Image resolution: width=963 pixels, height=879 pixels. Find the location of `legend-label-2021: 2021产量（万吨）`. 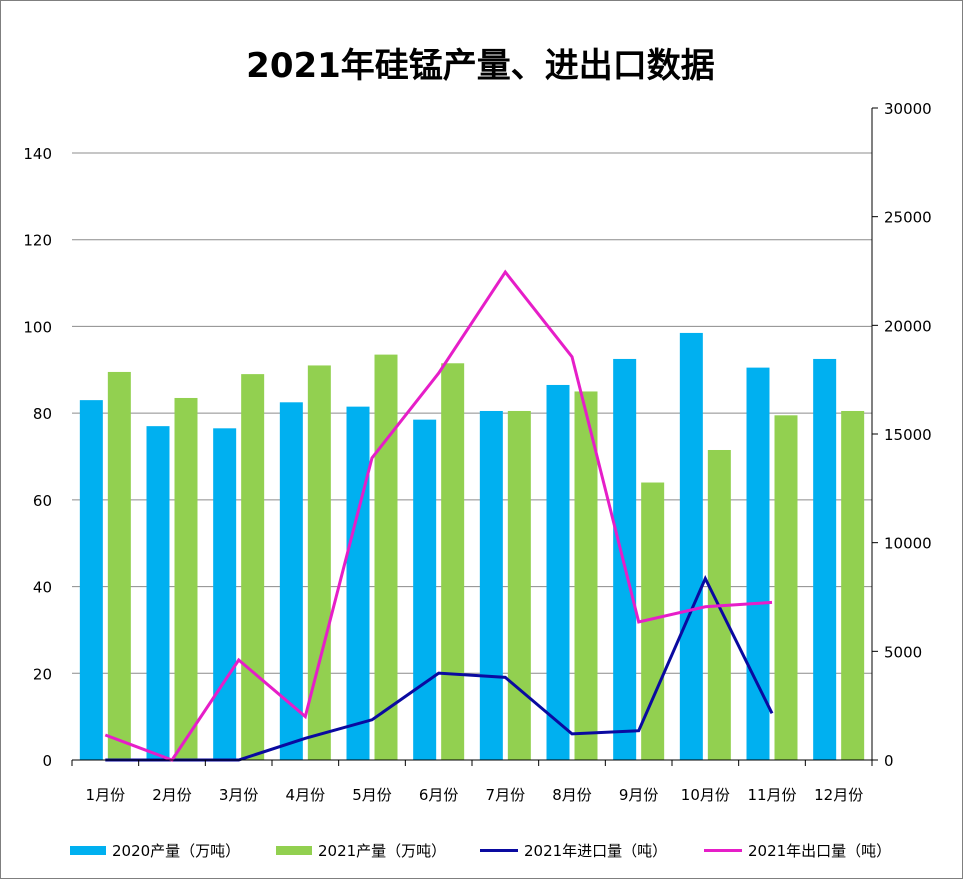

legend-label-2021: 2021产量（万吨） is located at coordinates (382, 850).